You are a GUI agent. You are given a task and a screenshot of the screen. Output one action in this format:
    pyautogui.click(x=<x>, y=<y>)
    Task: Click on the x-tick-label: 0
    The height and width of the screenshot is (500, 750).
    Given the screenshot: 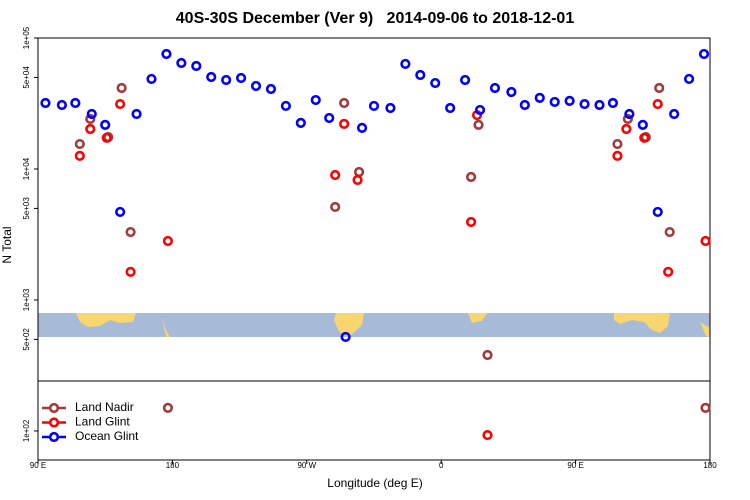 What is the action you would take?
    pyautogui.click(x=441, y=465)
    